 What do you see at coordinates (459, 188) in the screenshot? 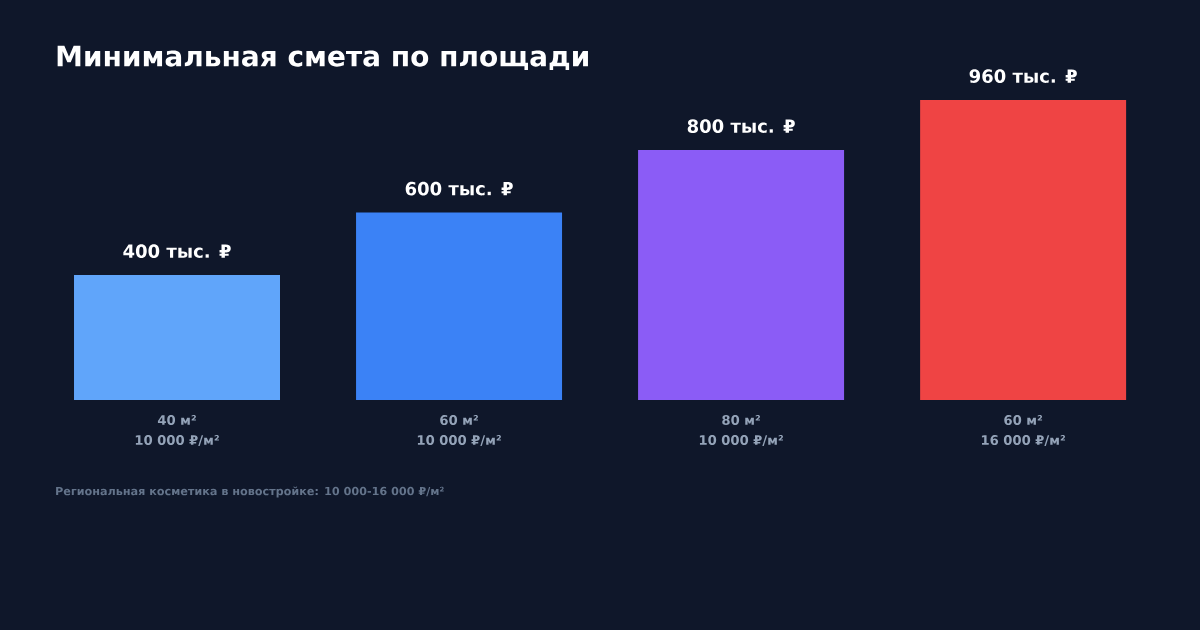
I see `data-label: 600 тыс. ₽` at bounding box center [459, 188].